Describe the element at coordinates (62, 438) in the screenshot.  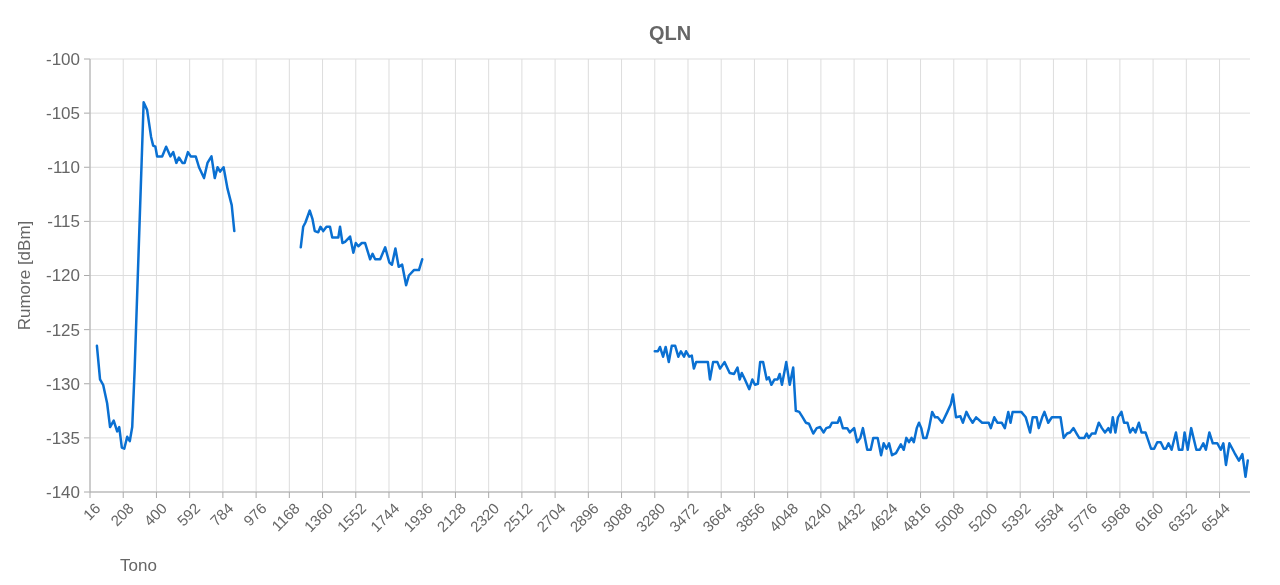
I see `y-tick-label: -135` at that location.